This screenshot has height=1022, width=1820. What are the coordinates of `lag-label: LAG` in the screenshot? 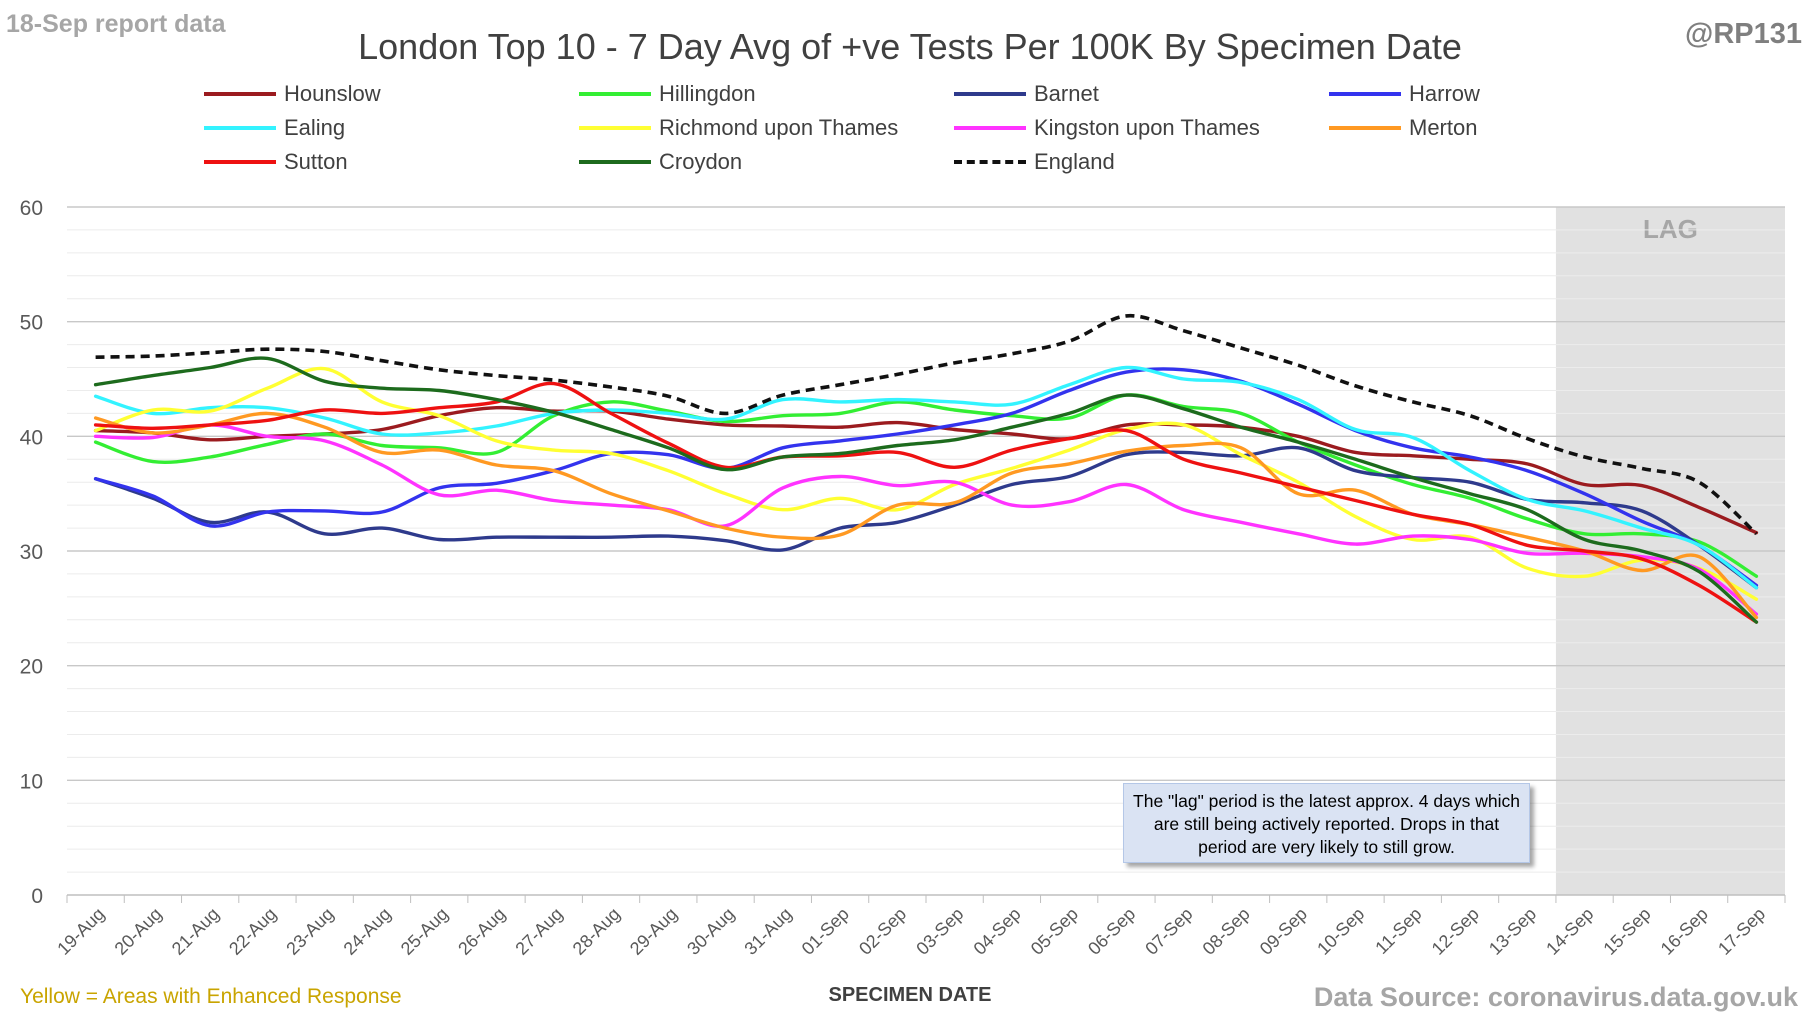 It's located at (1670, 229).